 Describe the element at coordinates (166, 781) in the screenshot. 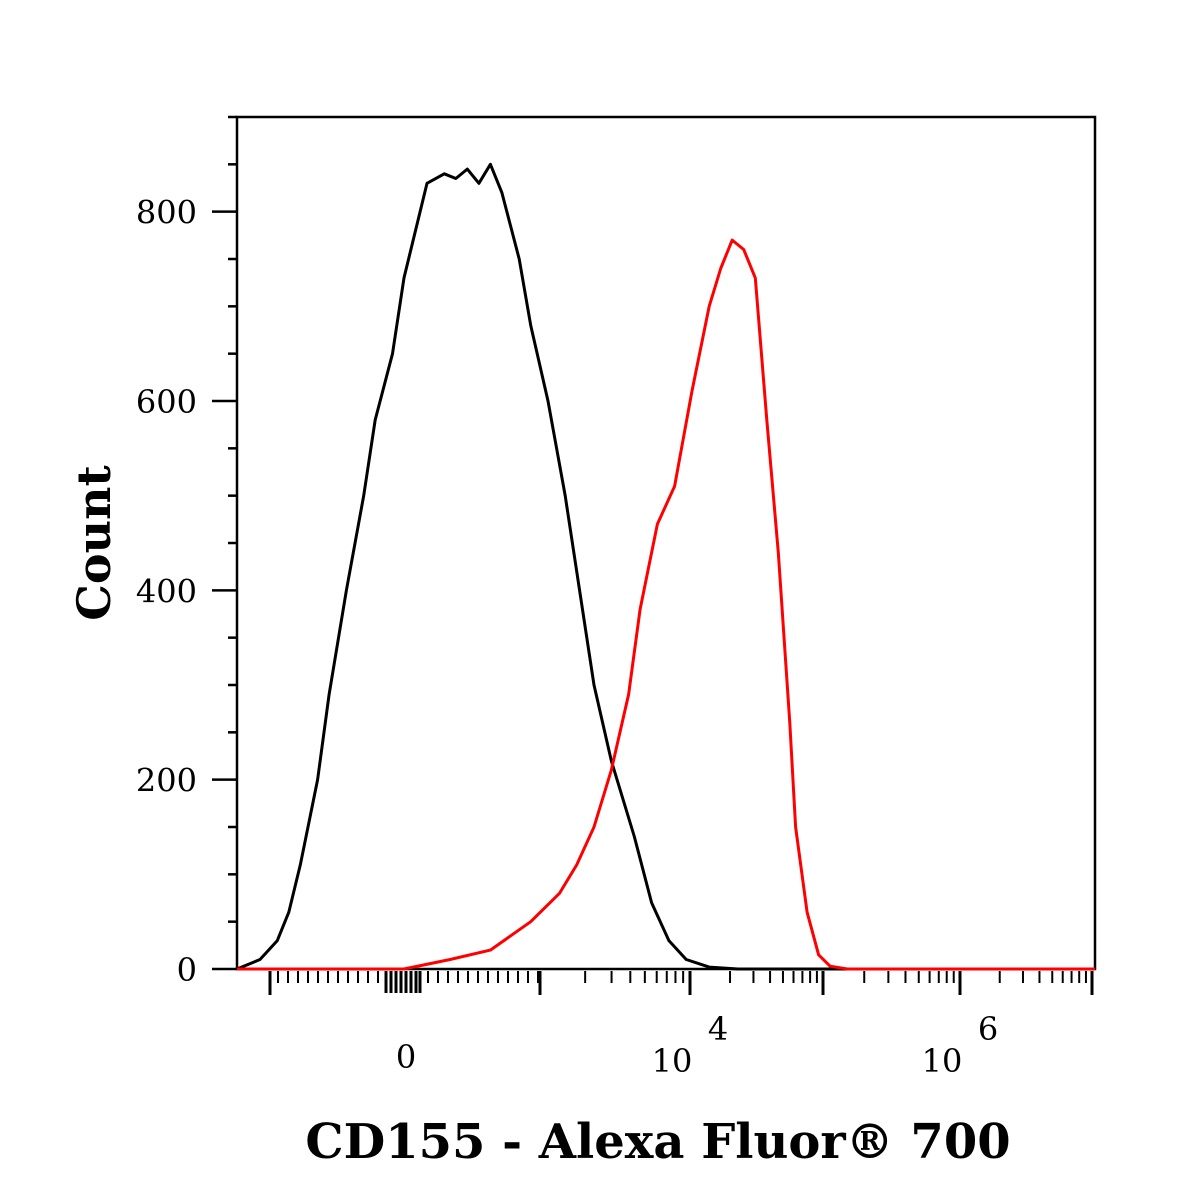

I see `y-tick-label: 200` at that location.